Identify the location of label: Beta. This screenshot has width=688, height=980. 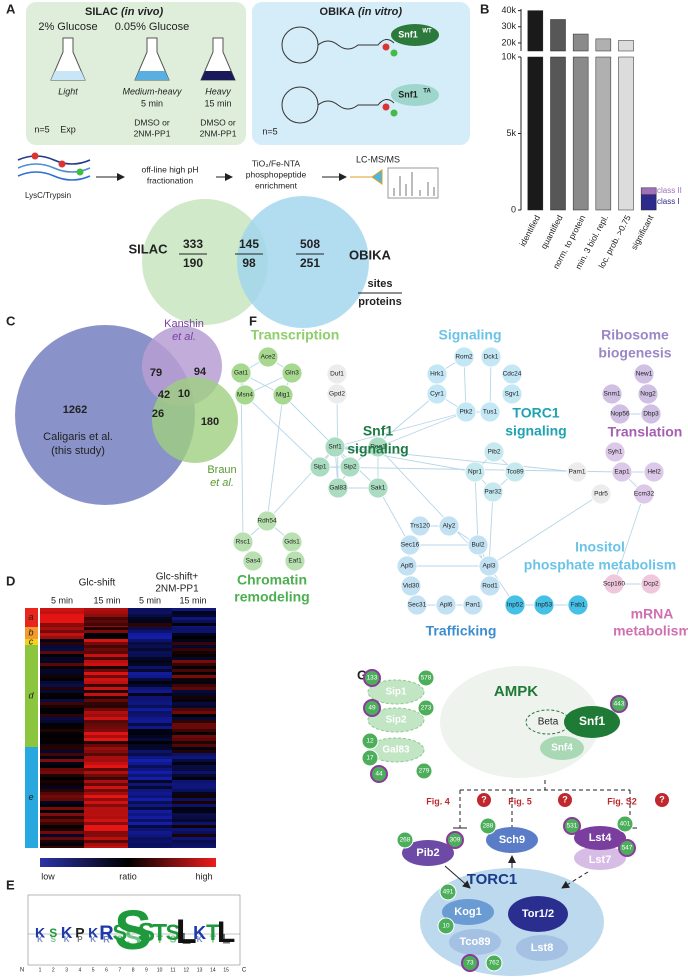
(548, 722).